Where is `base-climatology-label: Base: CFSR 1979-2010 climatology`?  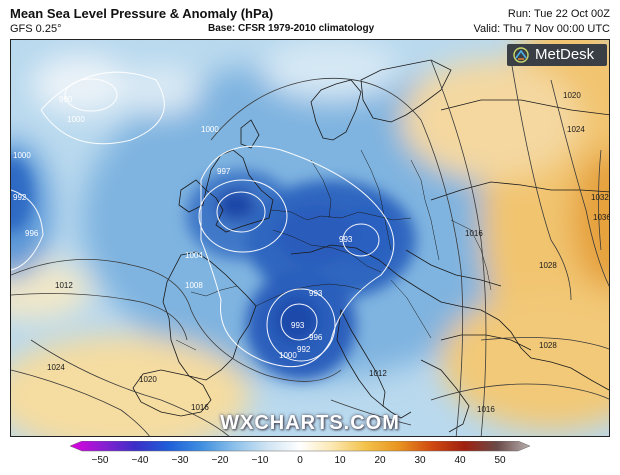
base-climatology-label: Base: CFSR 1979-2010 climatology is located at coordinates (291, 28).